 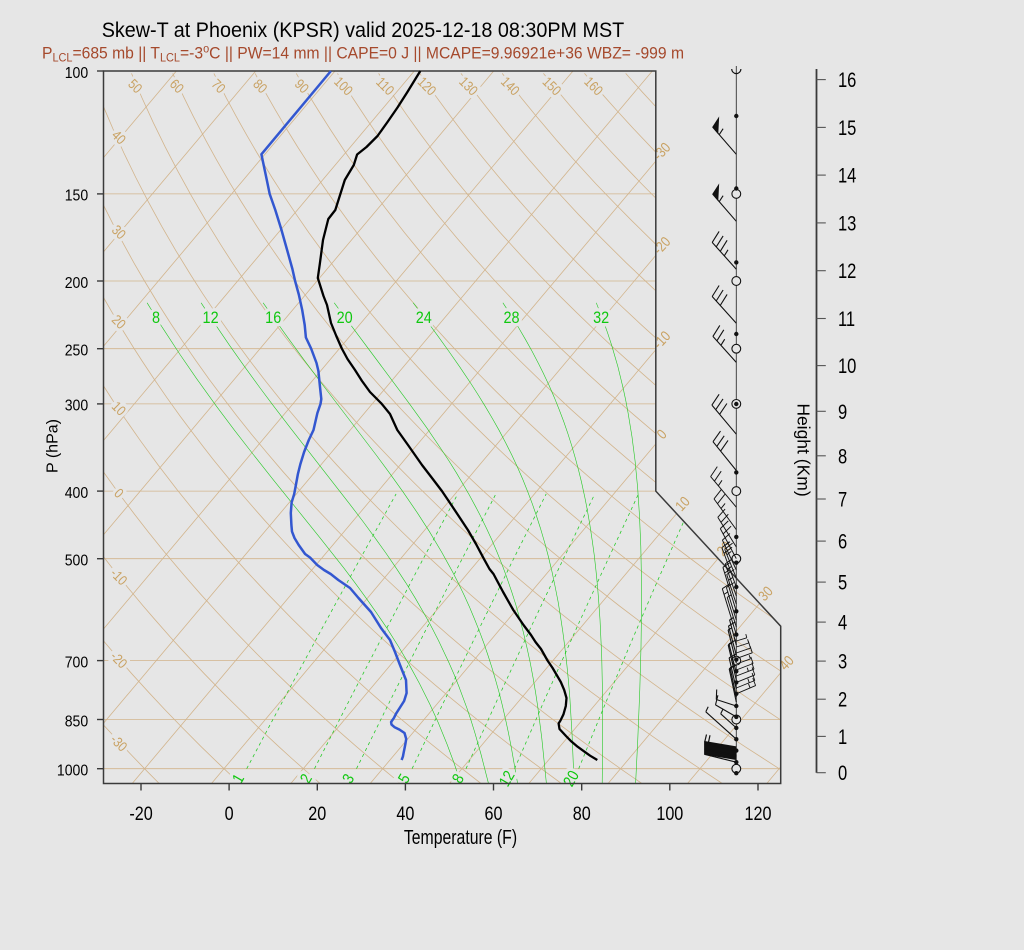 What do you see at coordinates (494, 814) in the screenshot?
I see `svg-text: 60` at bounding box center [494, 814].